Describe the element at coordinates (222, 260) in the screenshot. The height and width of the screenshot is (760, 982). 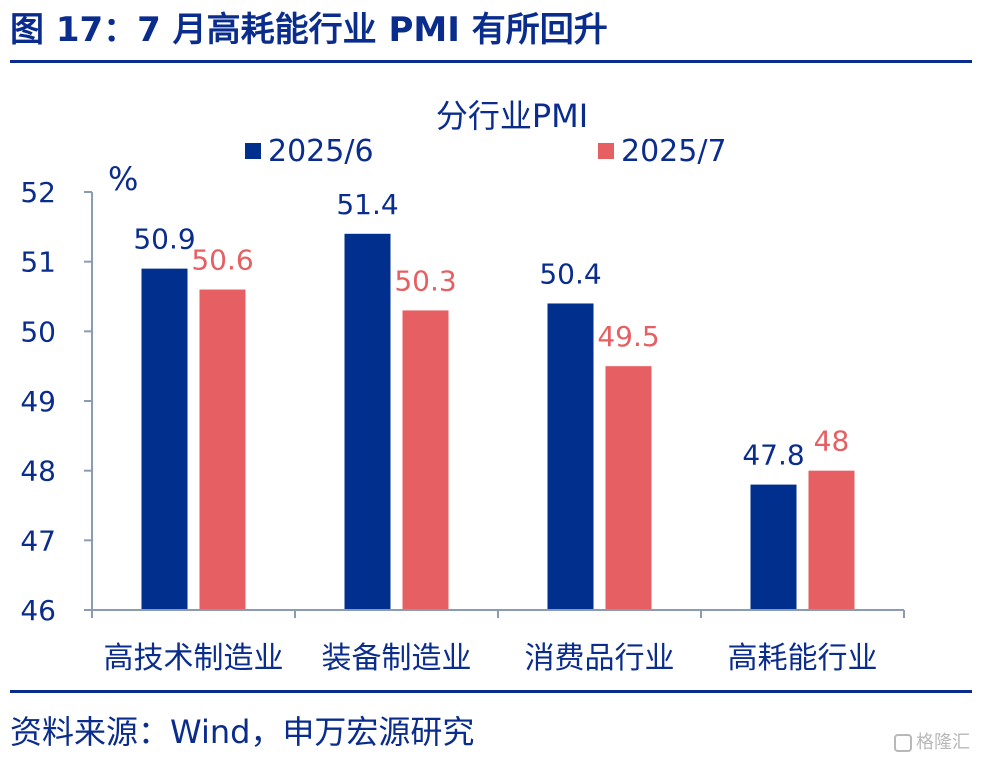
I see `data-label: 50.6` at that location.